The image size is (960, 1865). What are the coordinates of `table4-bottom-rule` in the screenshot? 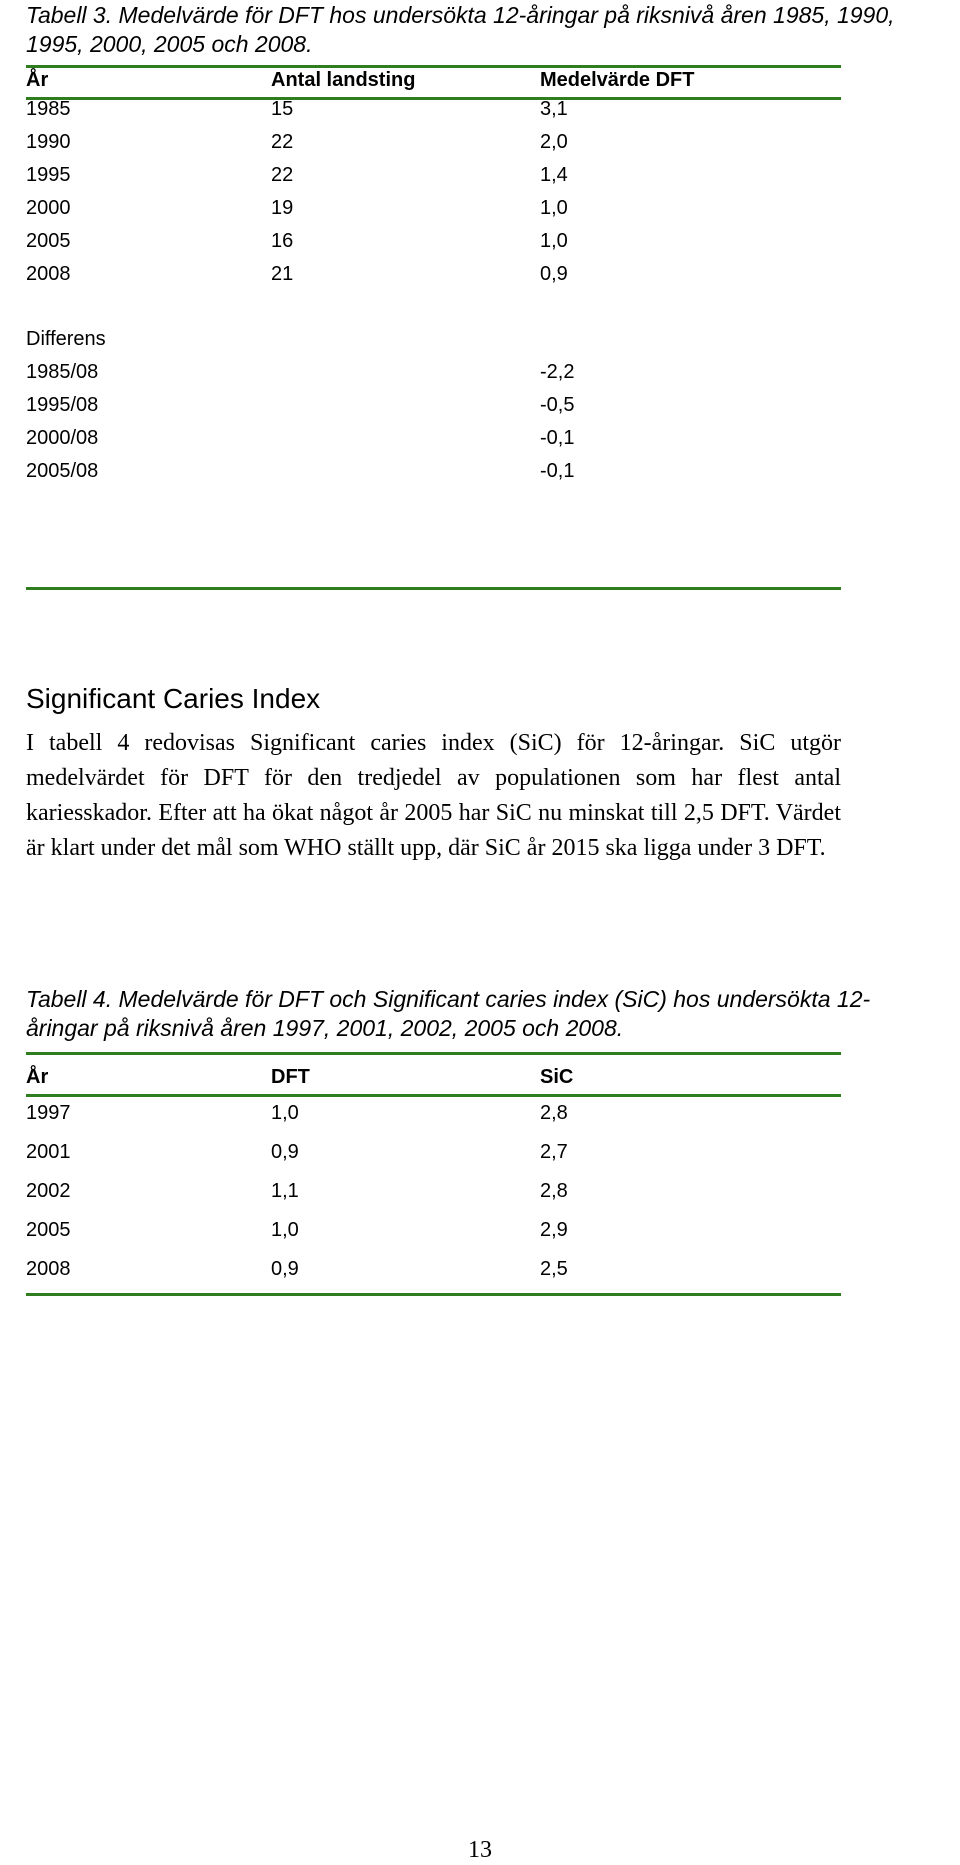 It's located at (433, 1294).